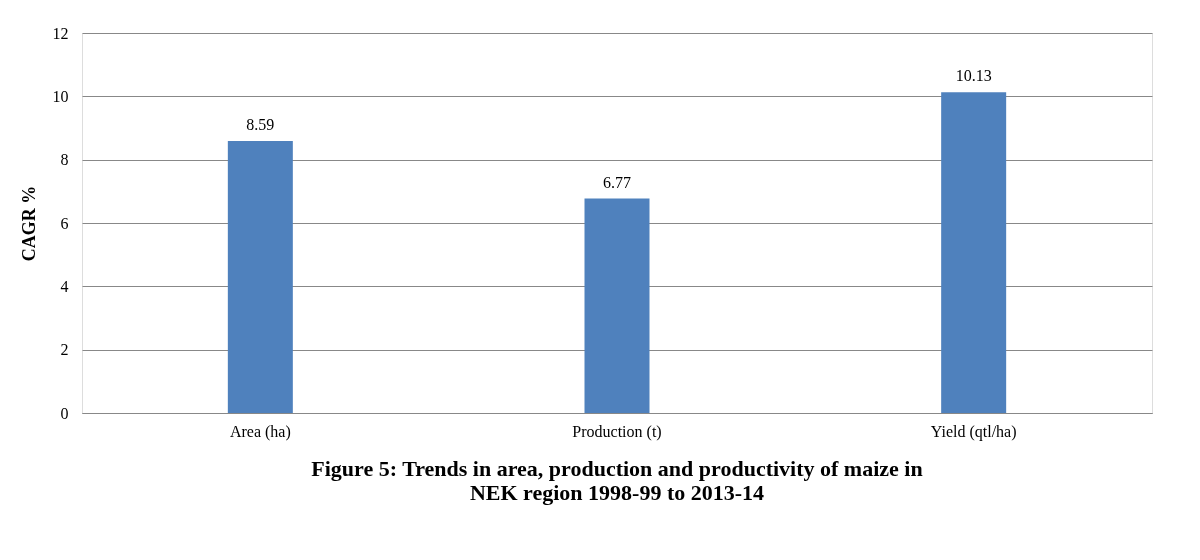  What do you see at coordinates (617, 431) in the screenshot?
I see `x-tick-label: Production (t)` at bounding box center [617, 431].